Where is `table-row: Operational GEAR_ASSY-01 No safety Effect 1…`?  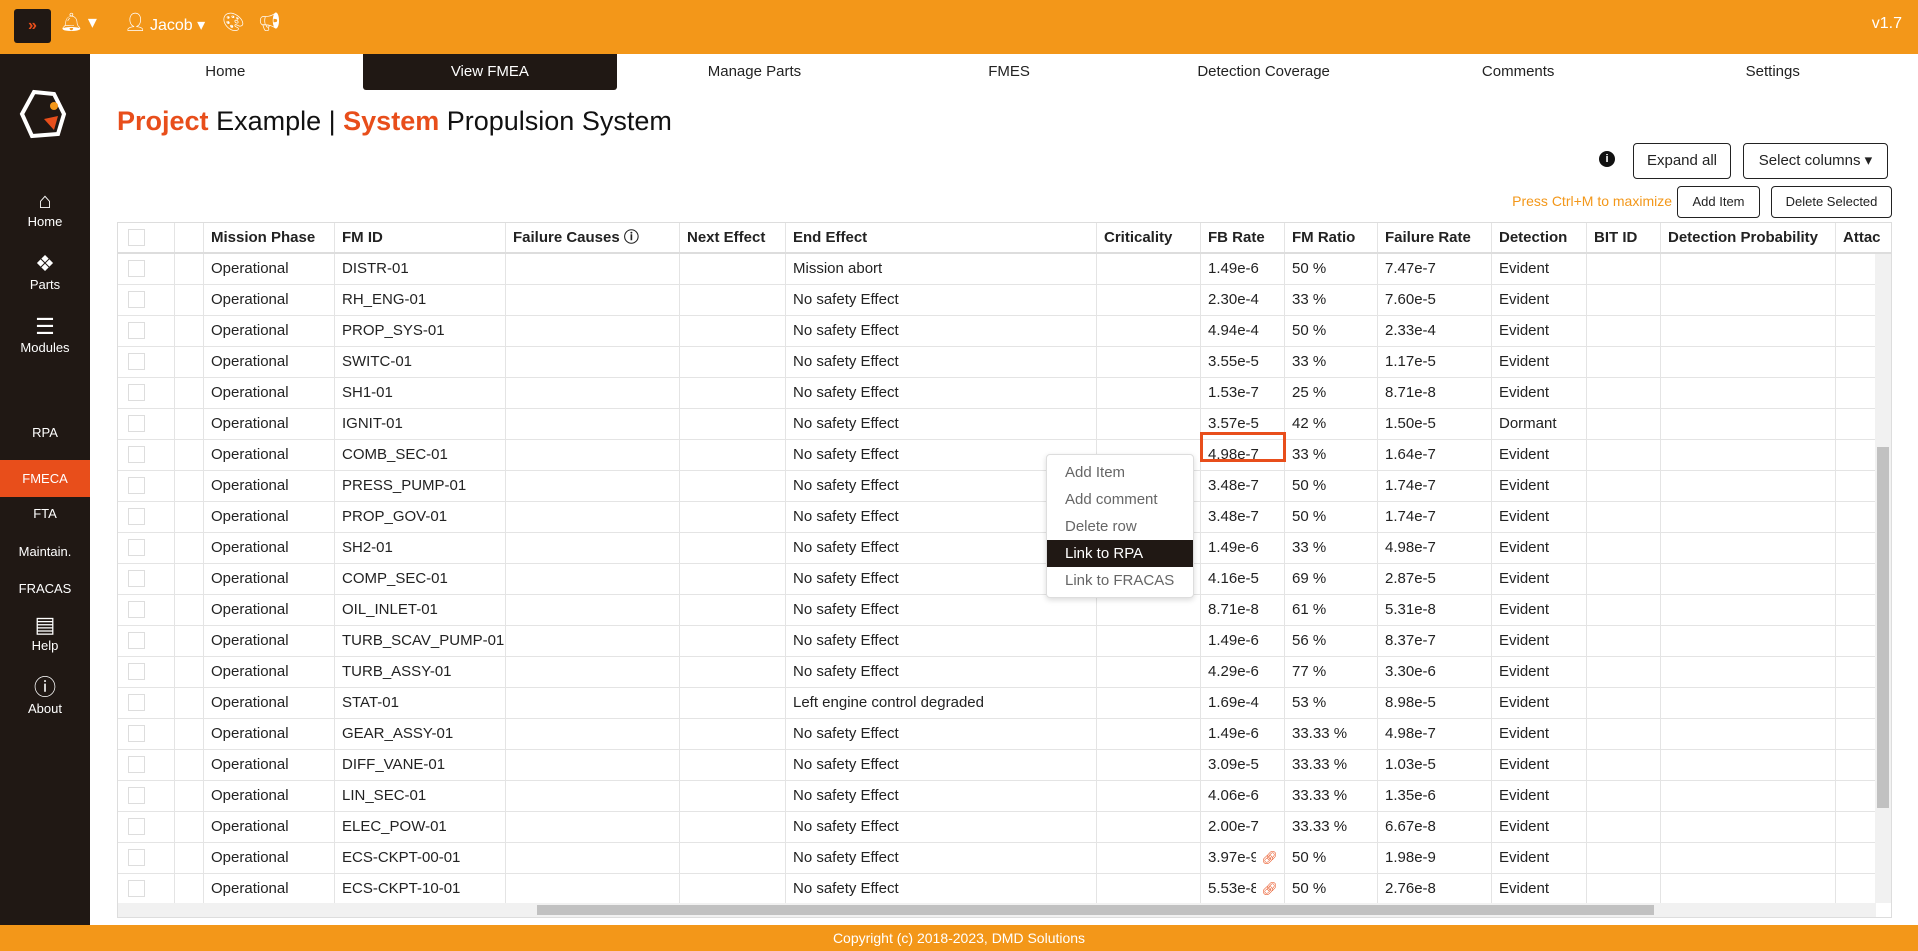
table-row: Operational GEAR_ASSY-01 No safety Effect 1… is located at coordinates (997, 734).